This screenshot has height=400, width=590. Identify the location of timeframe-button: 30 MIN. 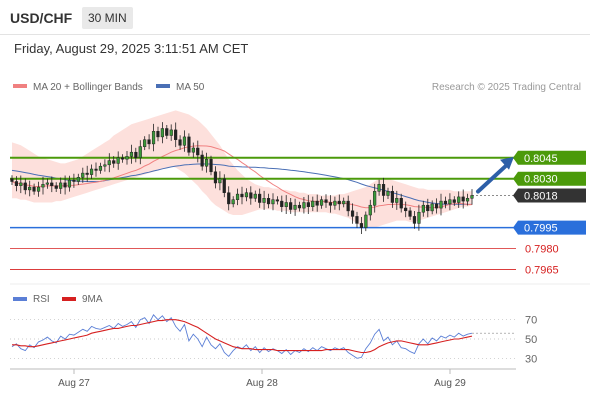
(107, 18).